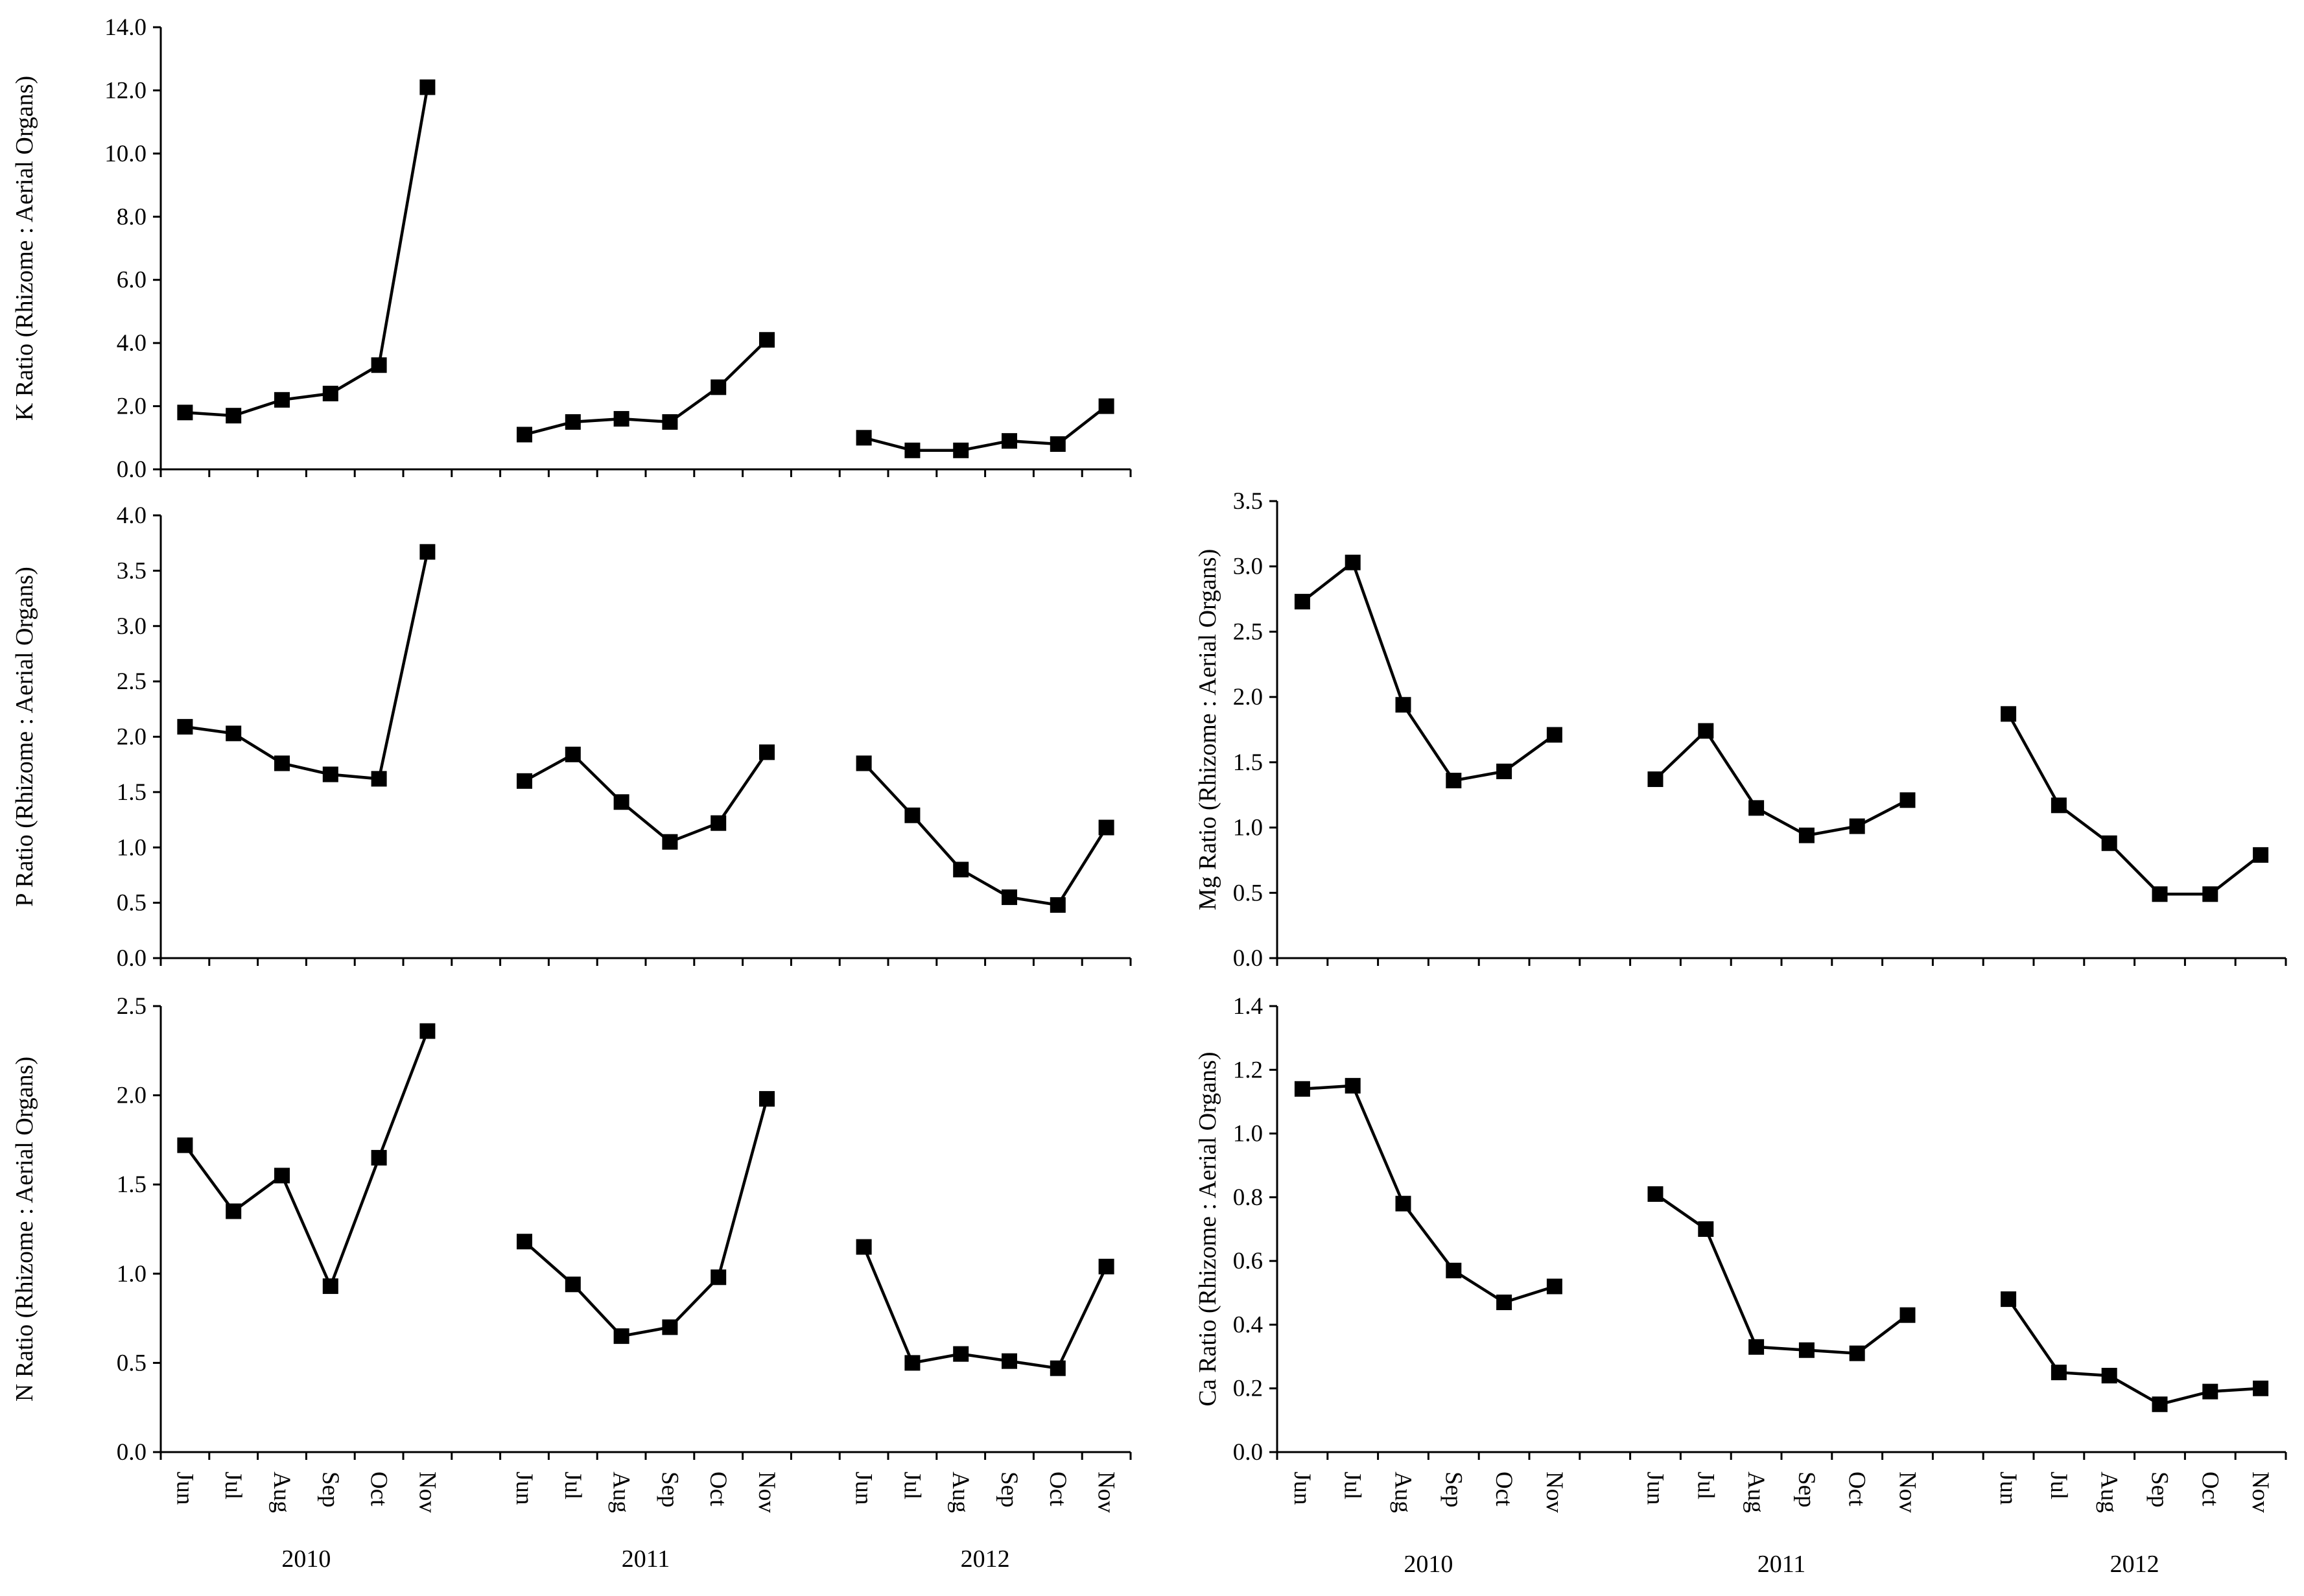 This screenshot has width=2304, height=1596. Describe the element at coordinates (1248, 1261) in the screenshot. I see `y-tick-label: 0.6` at that location.